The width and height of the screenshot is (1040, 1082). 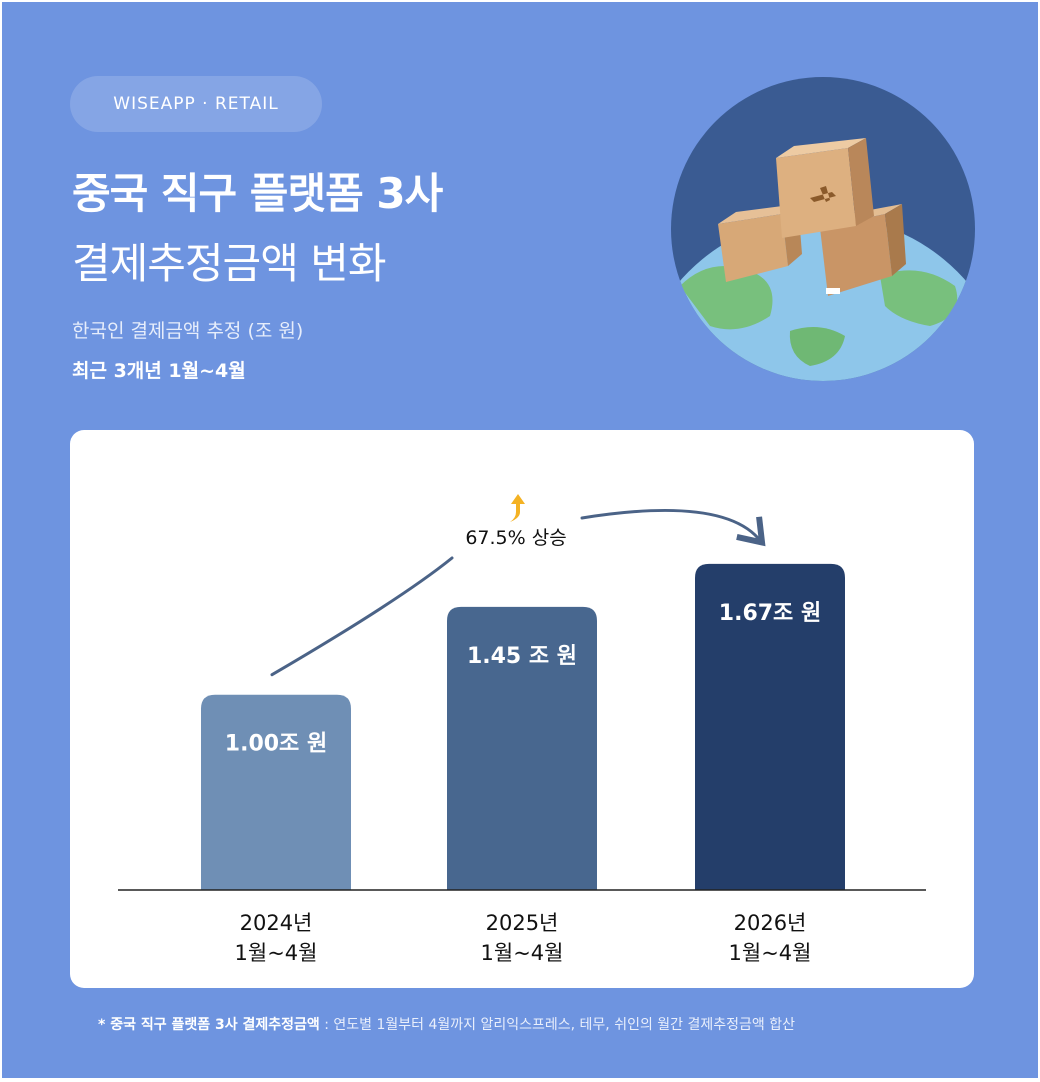 I want to click on x-tick-label-1-0: 2025년, so click(x=522, y=923).